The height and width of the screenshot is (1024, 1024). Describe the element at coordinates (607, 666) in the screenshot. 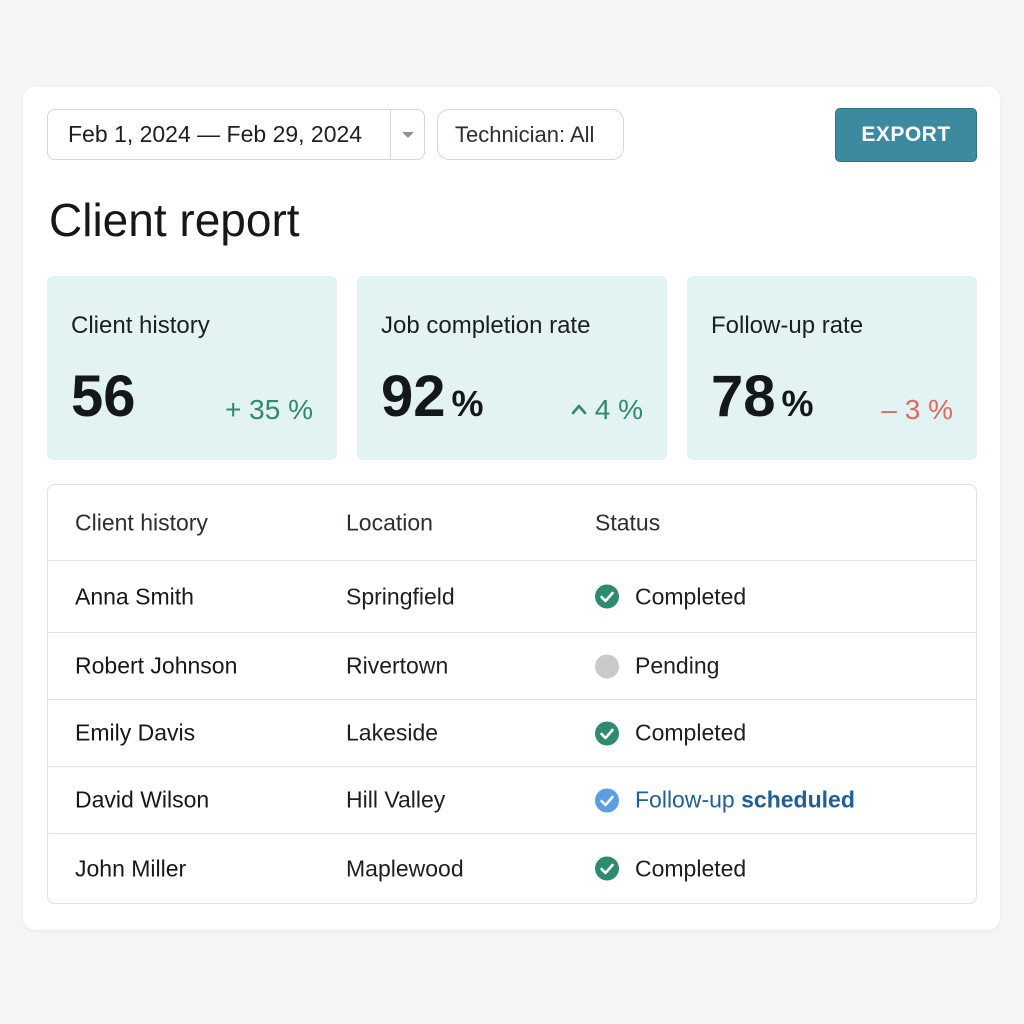

I see `pending-circle-icon` at that location.